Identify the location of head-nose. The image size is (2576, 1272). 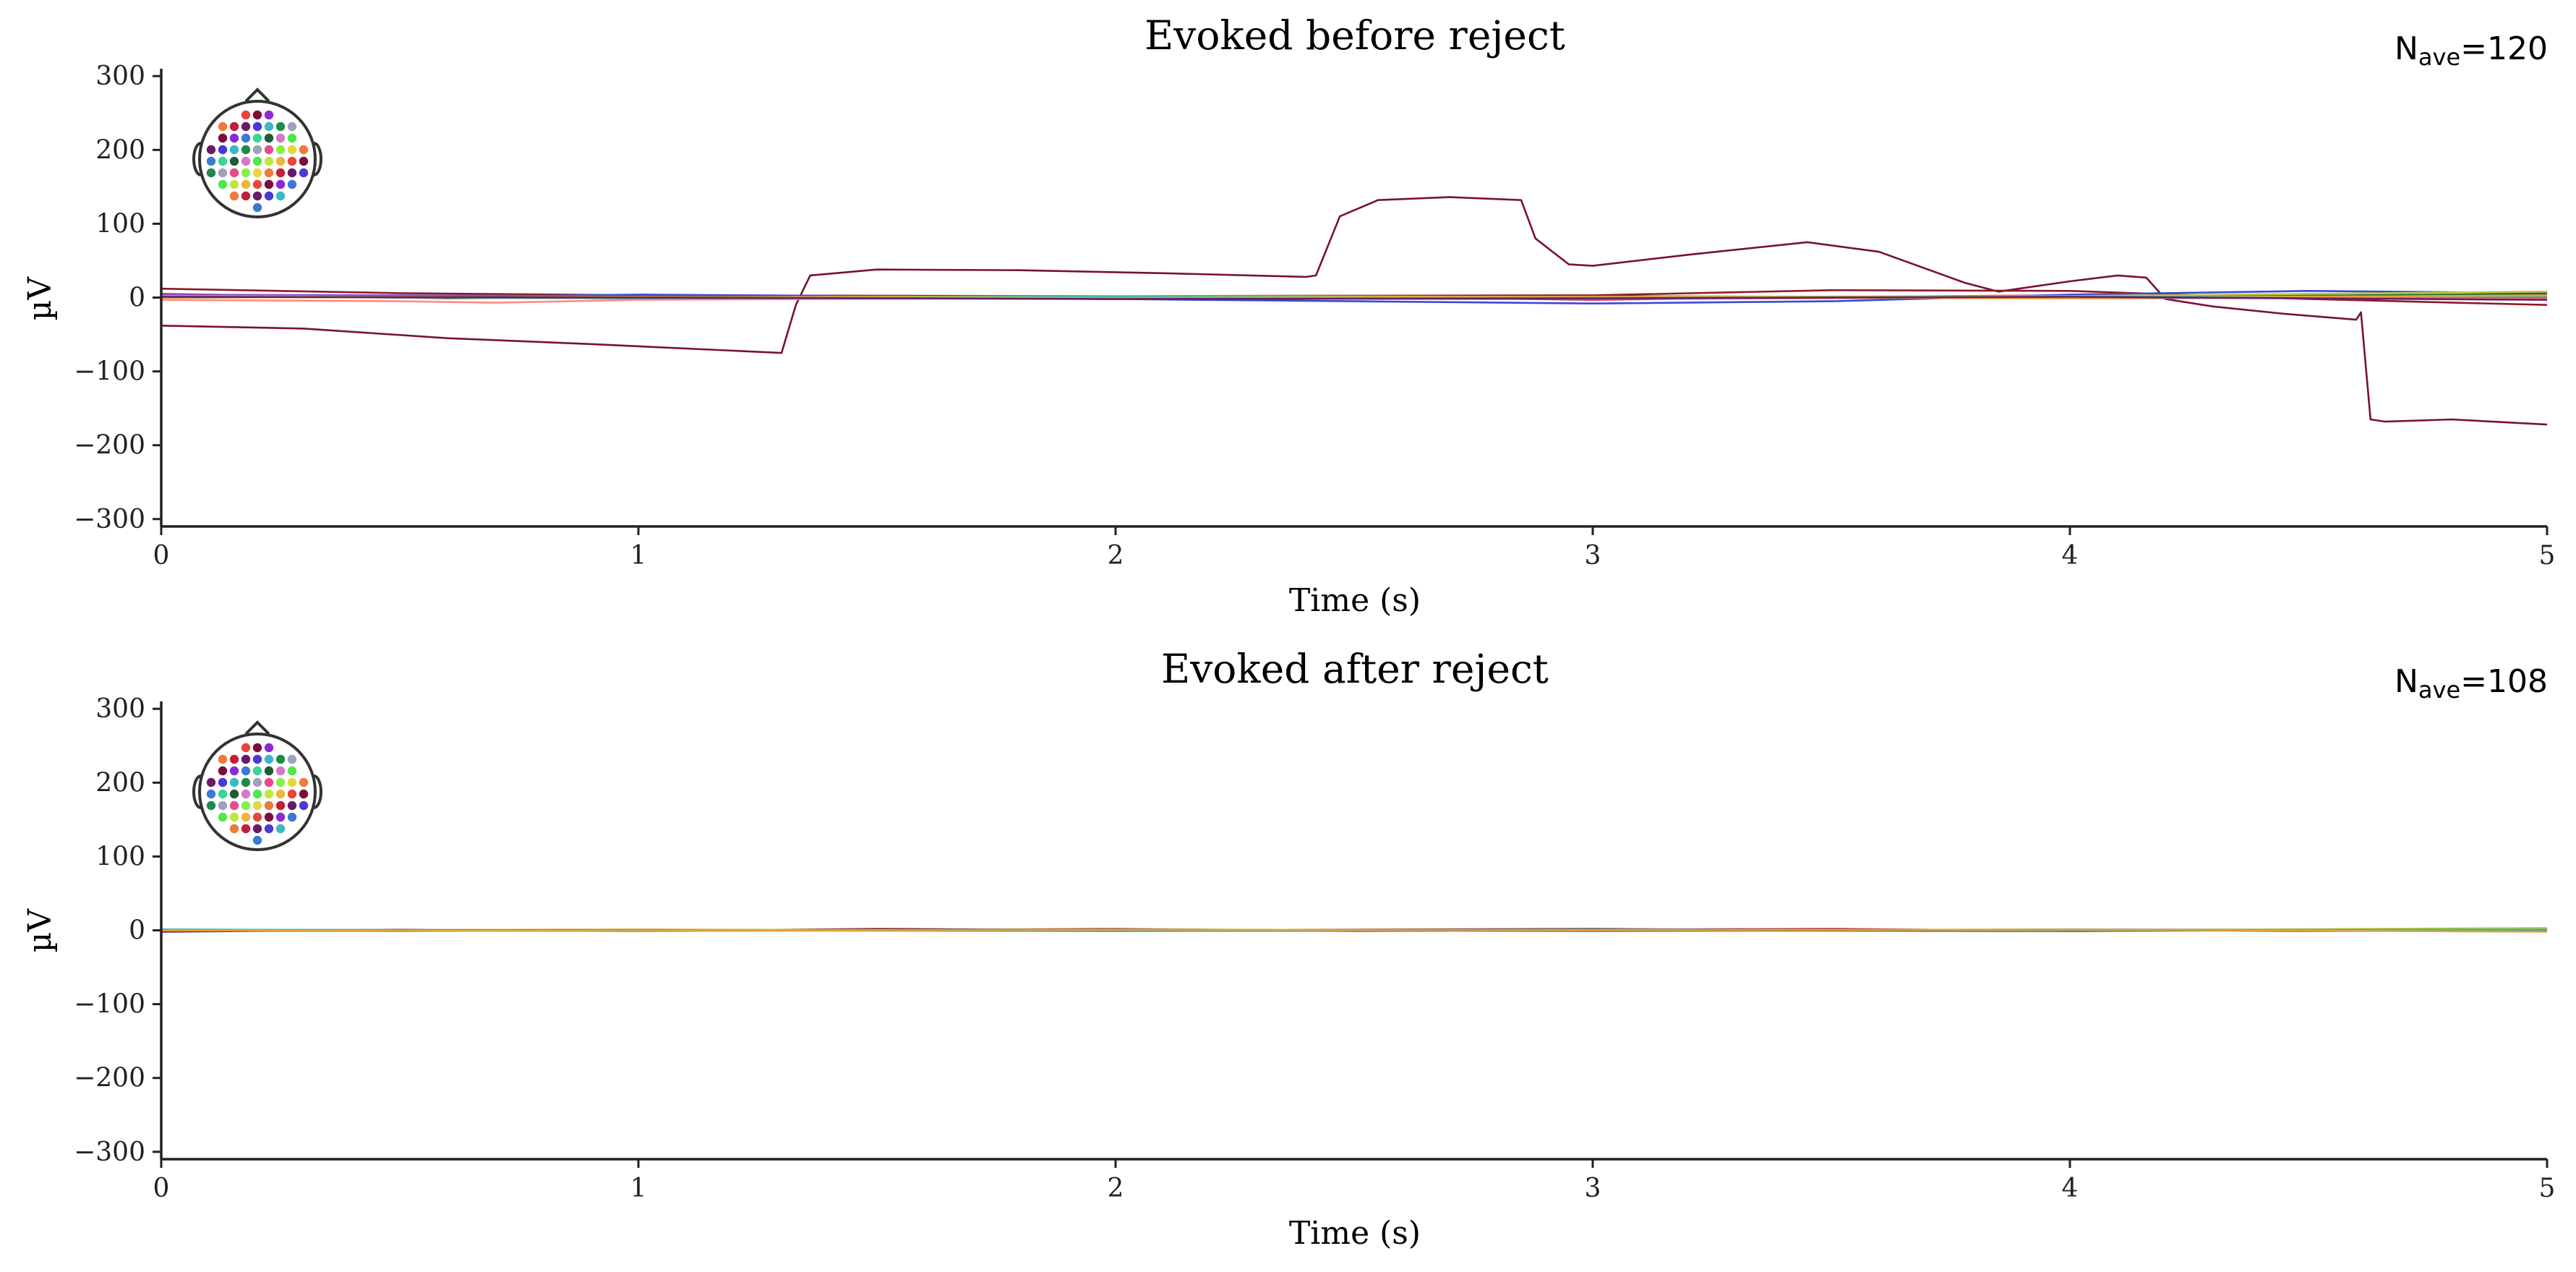
(257, 727).